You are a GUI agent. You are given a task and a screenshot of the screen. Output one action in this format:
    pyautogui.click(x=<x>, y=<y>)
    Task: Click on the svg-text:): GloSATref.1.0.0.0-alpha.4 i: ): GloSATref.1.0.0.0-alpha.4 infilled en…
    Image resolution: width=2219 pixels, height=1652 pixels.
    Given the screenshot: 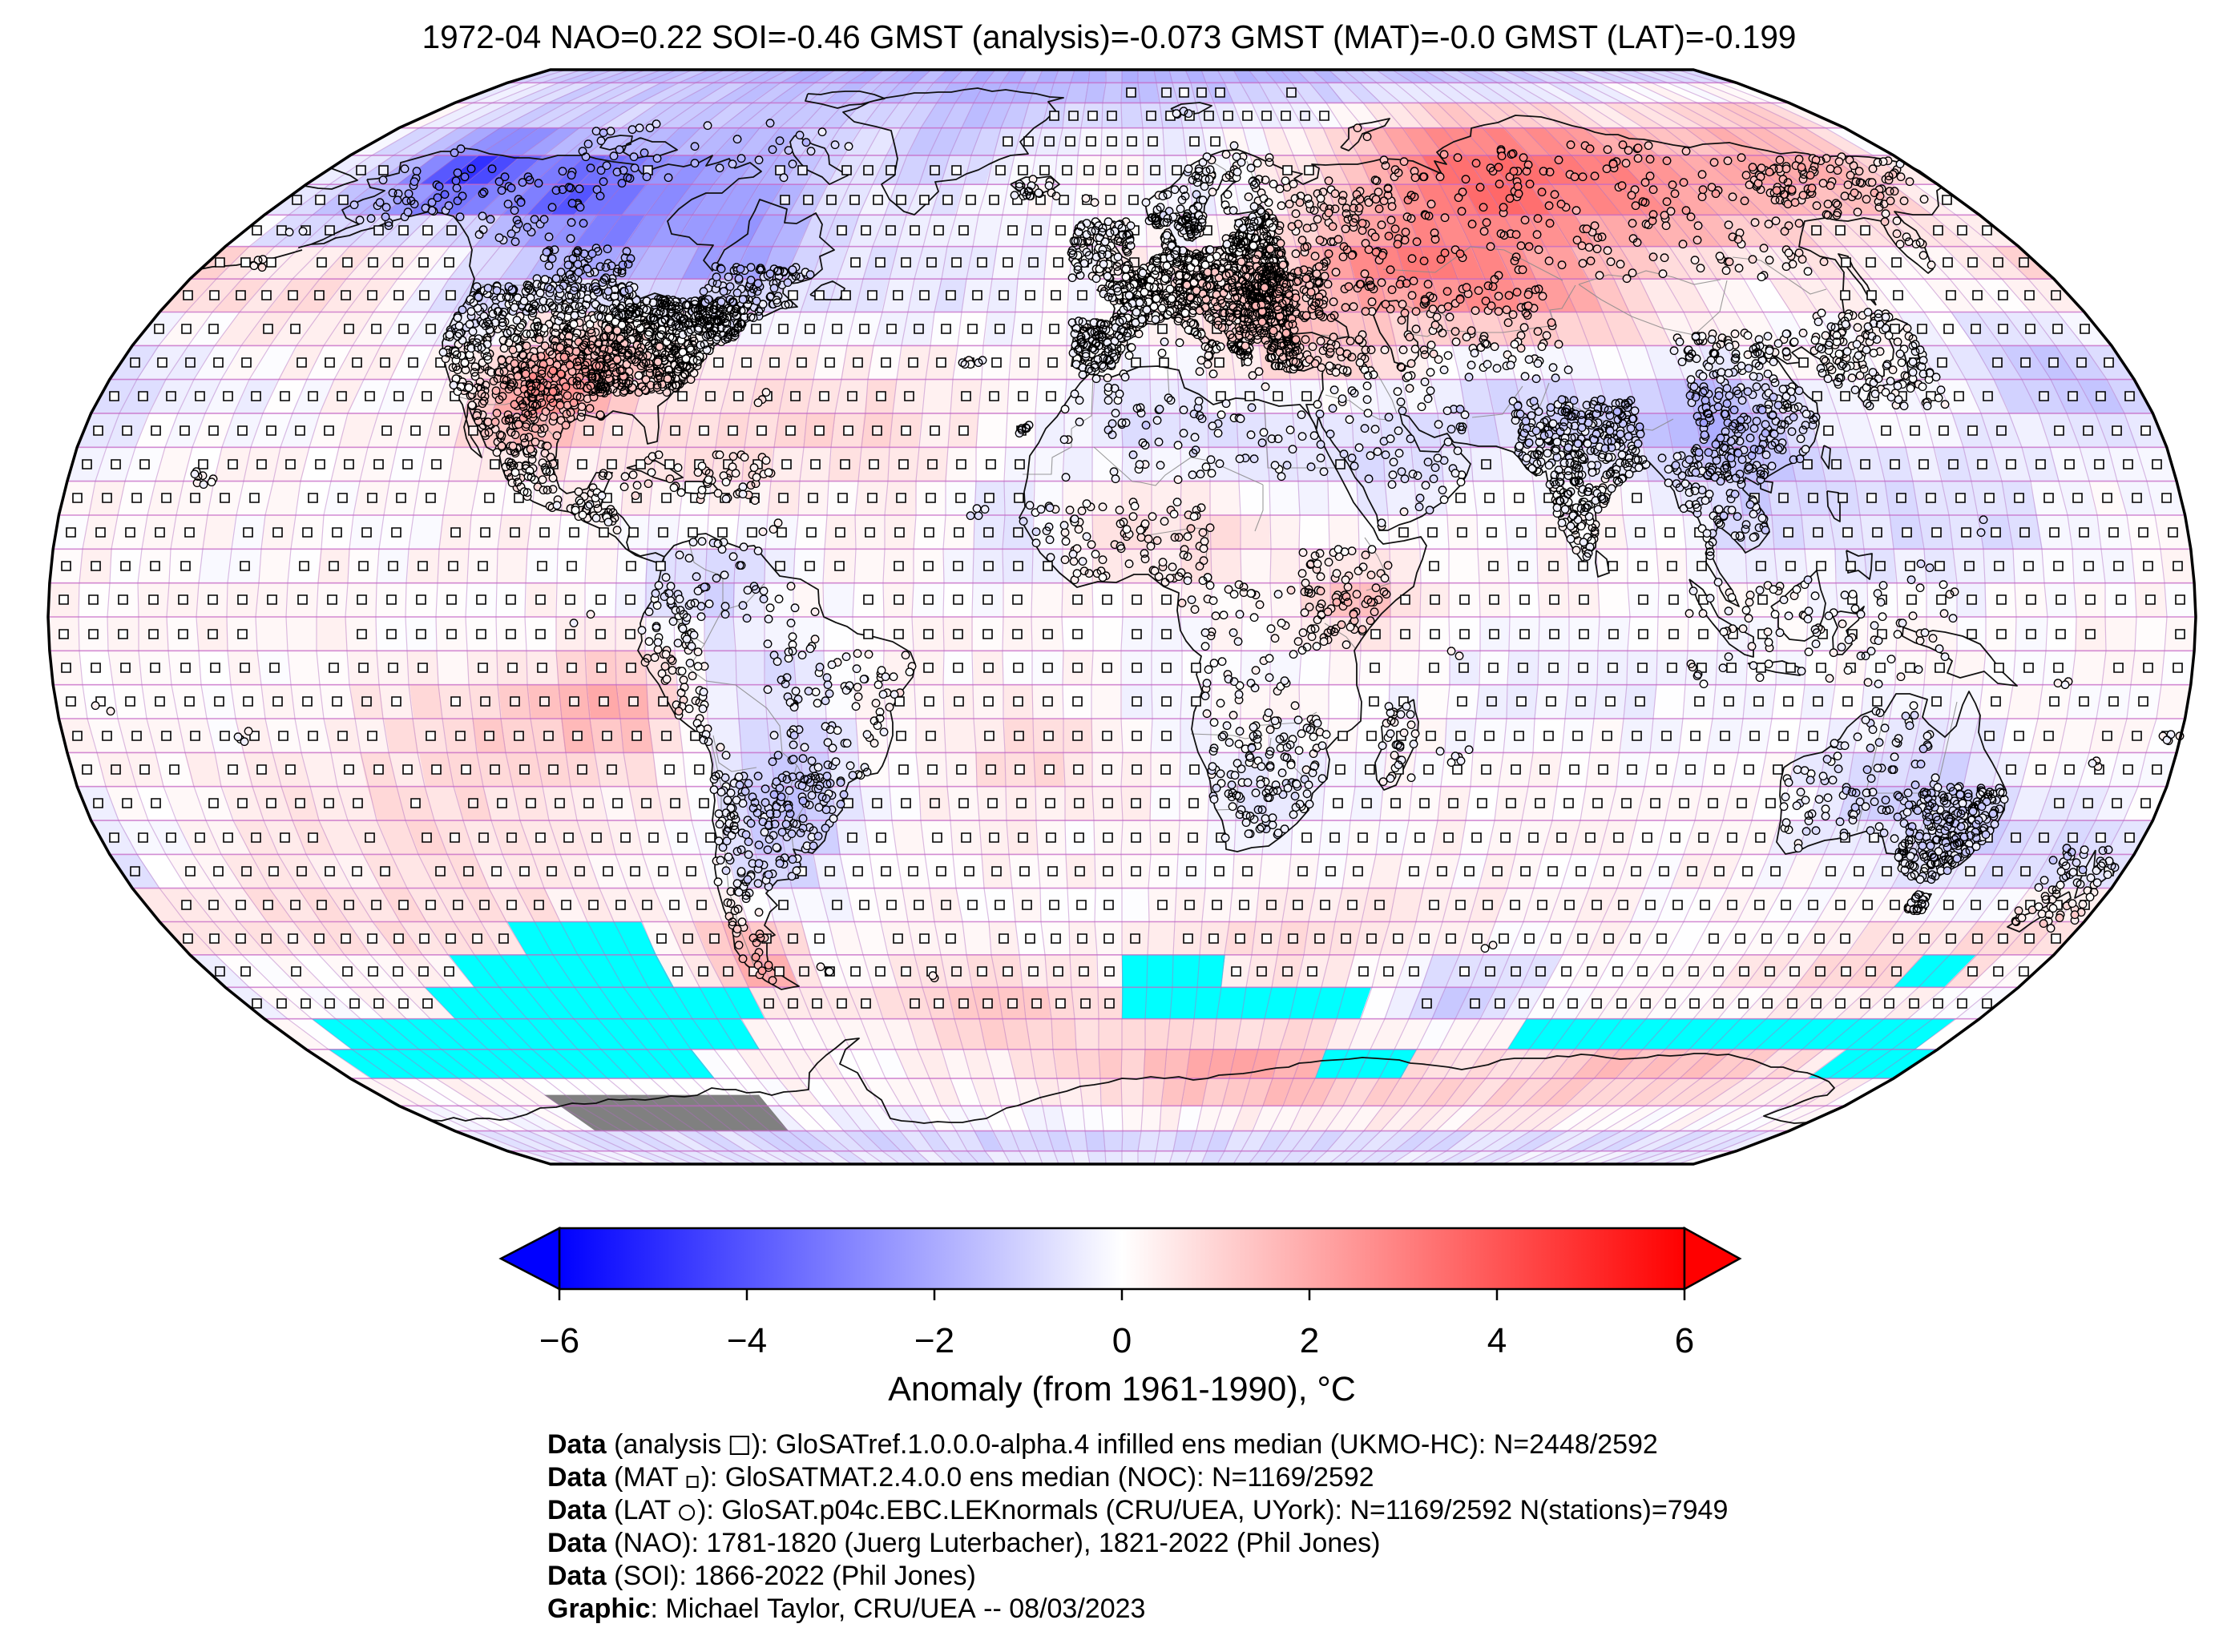 What is the action you would take?
    pyautogui.click(x=1205, y=1444)
    